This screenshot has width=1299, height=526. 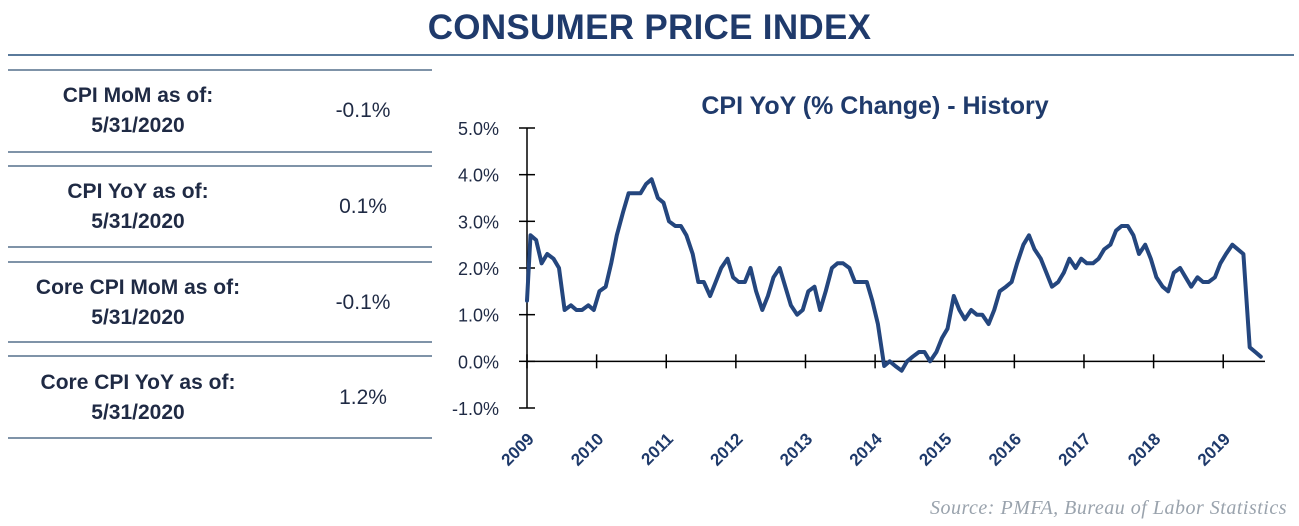 I want to click on x-tick-label: 2019, so click(x=1214, y=449).